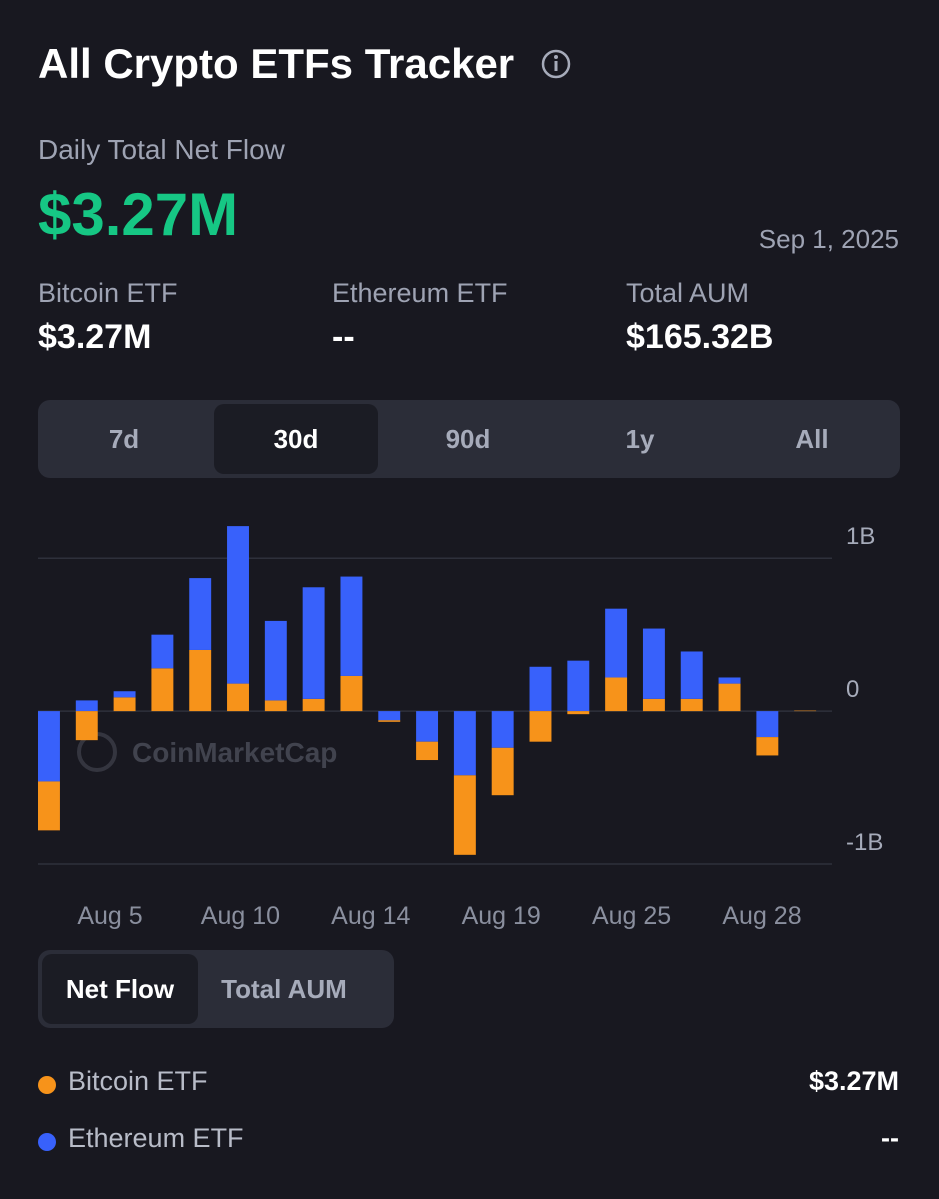 This screenshot has width=939, height=1199. What do you see at coordinates (284, 988) in the screenshot?
I see `tab: Total AUM` at bounding box center [284, 988].